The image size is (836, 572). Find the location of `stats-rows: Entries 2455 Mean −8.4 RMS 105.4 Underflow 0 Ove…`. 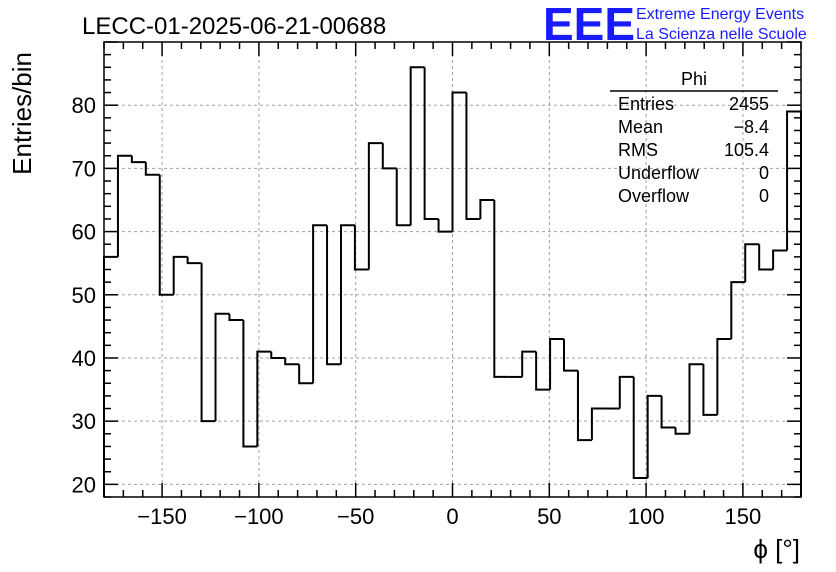

stats-rows: Entries 2455 Mean −8.4 RMS 105.4 Underflow 0 Ove… is located at coordinates (693, 150).